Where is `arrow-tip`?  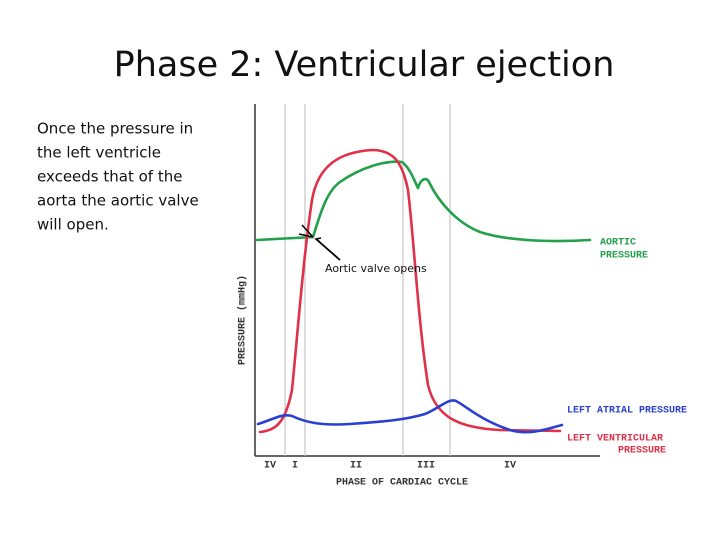 arrow-tip is located at coordinates (318, 240).